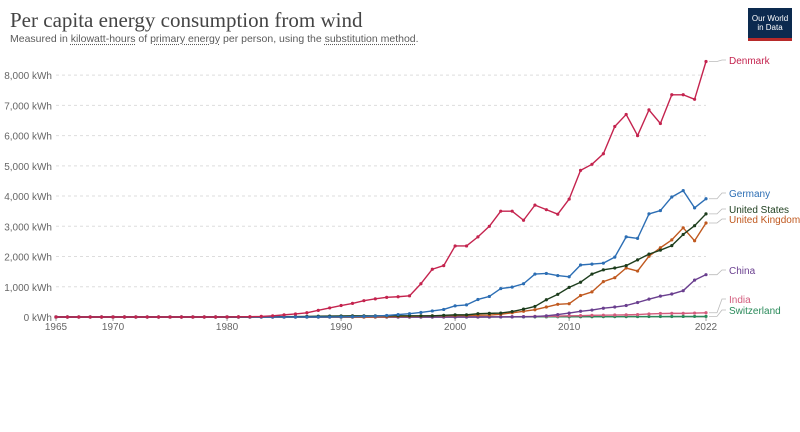 This screenshot has width=800, height=432. I want to click on legend-label: India, so click(740, 300).